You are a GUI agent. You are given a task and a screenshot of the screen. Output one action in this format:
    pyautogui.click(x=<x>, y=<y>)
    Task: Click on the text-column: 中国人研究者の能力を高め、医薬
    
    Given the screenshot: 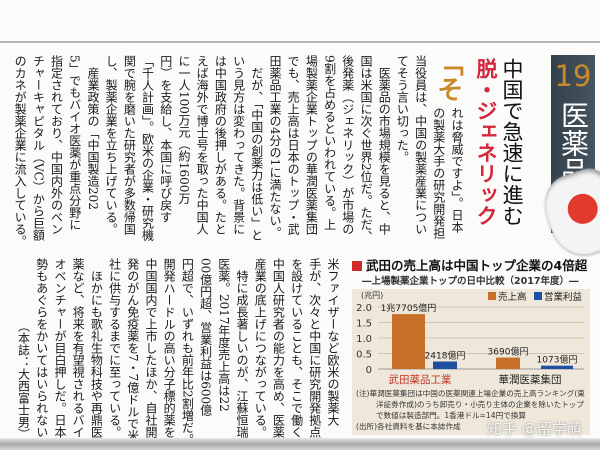 What is the action you would take?
    pyautogui.click(x=278, y=348)
    